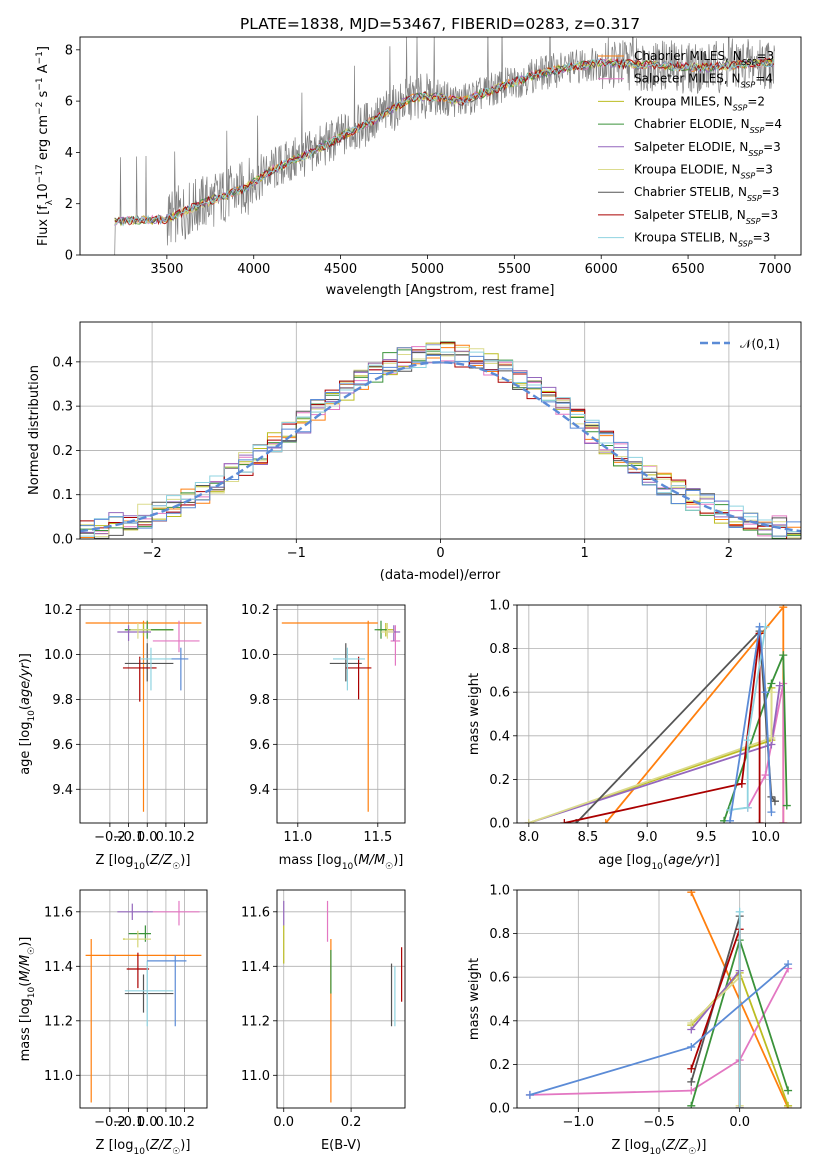  I want to click on y-tick-label: 9.8, so click(62, 700).